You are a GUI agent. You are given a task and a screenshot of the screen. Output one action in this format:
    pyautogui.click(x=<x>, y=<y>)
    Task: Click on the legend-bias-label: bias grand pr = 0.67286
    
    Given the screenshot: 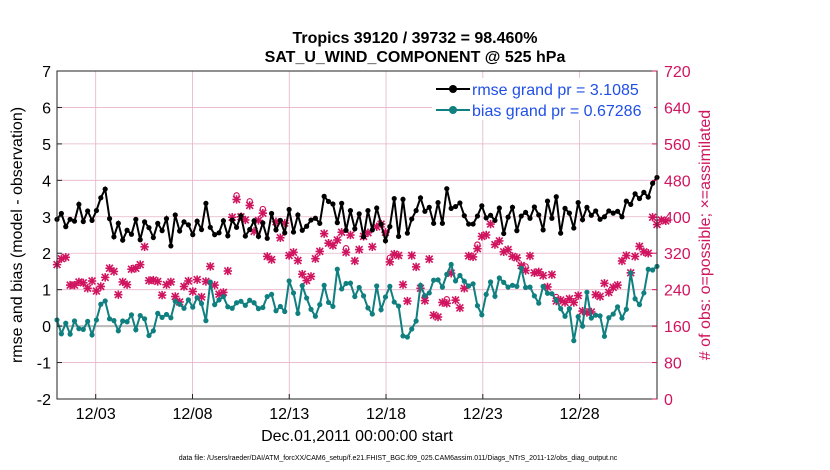 What is the action you would take?
    pyautogui.click(x=557, y=111)
    